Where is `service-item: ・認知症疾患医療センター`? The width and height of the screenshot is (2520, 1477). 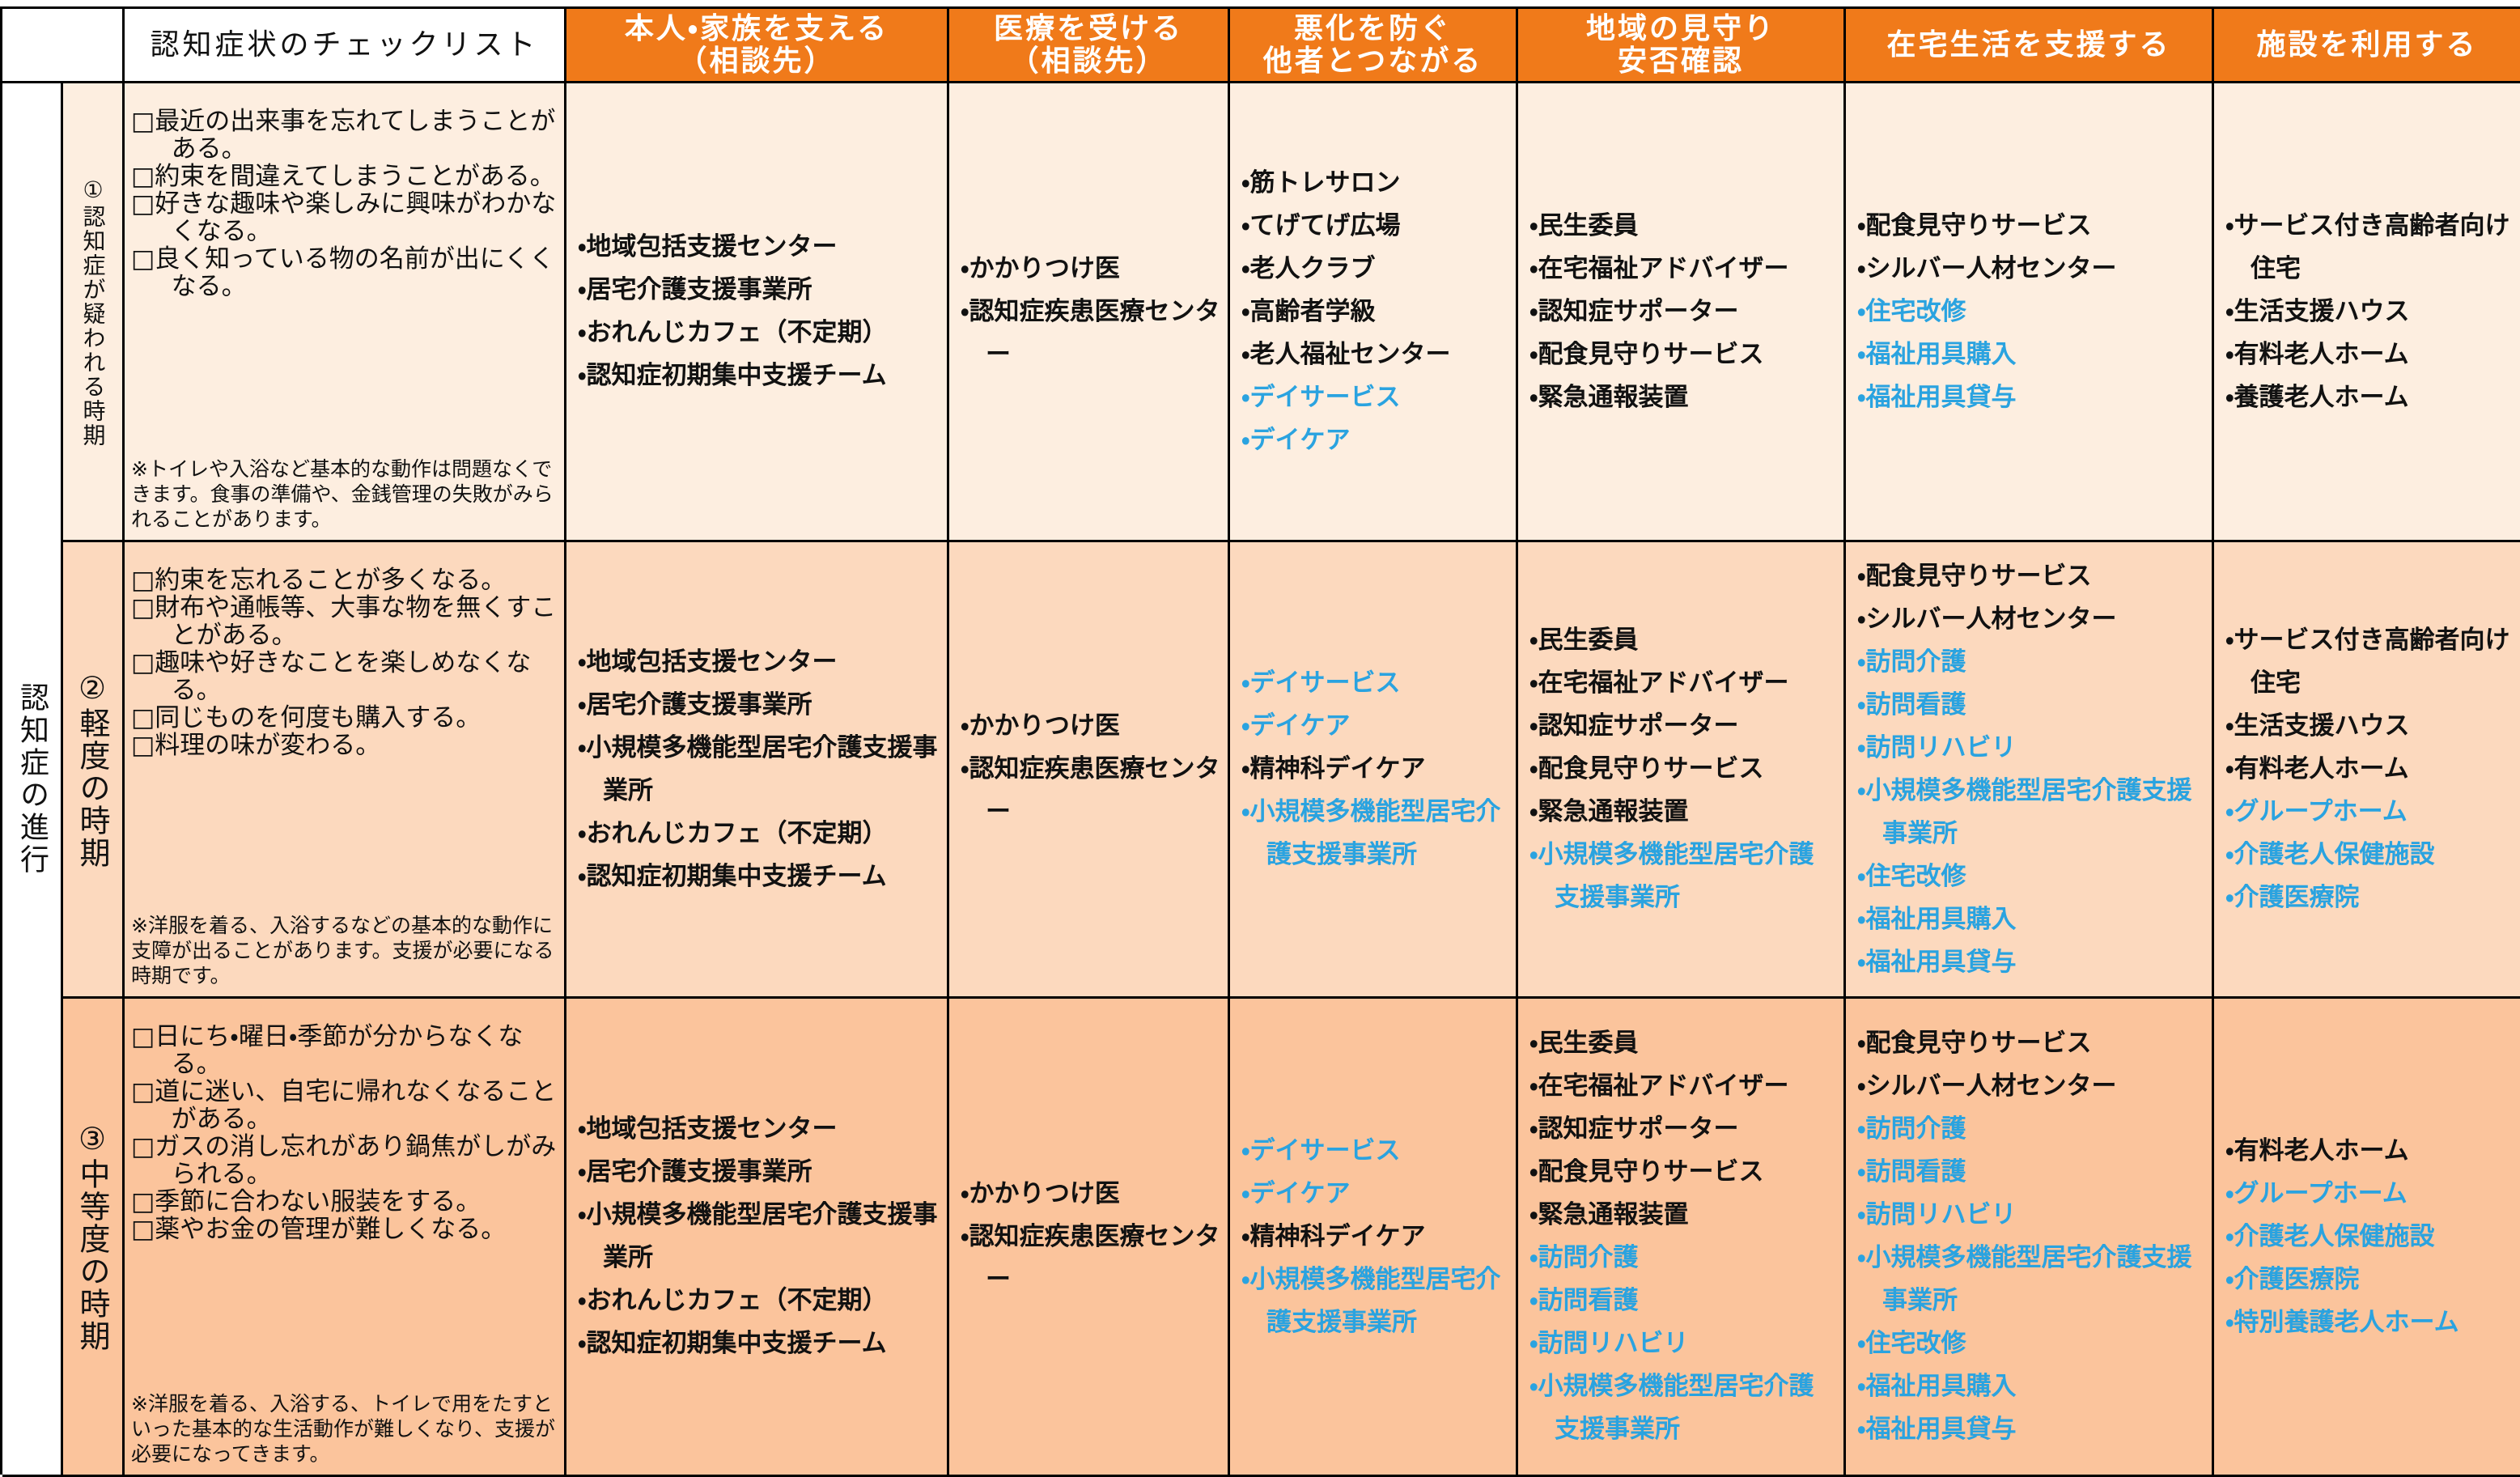
service-item: ・認知症疾患医療センター is located at coordinates (1090, 332).